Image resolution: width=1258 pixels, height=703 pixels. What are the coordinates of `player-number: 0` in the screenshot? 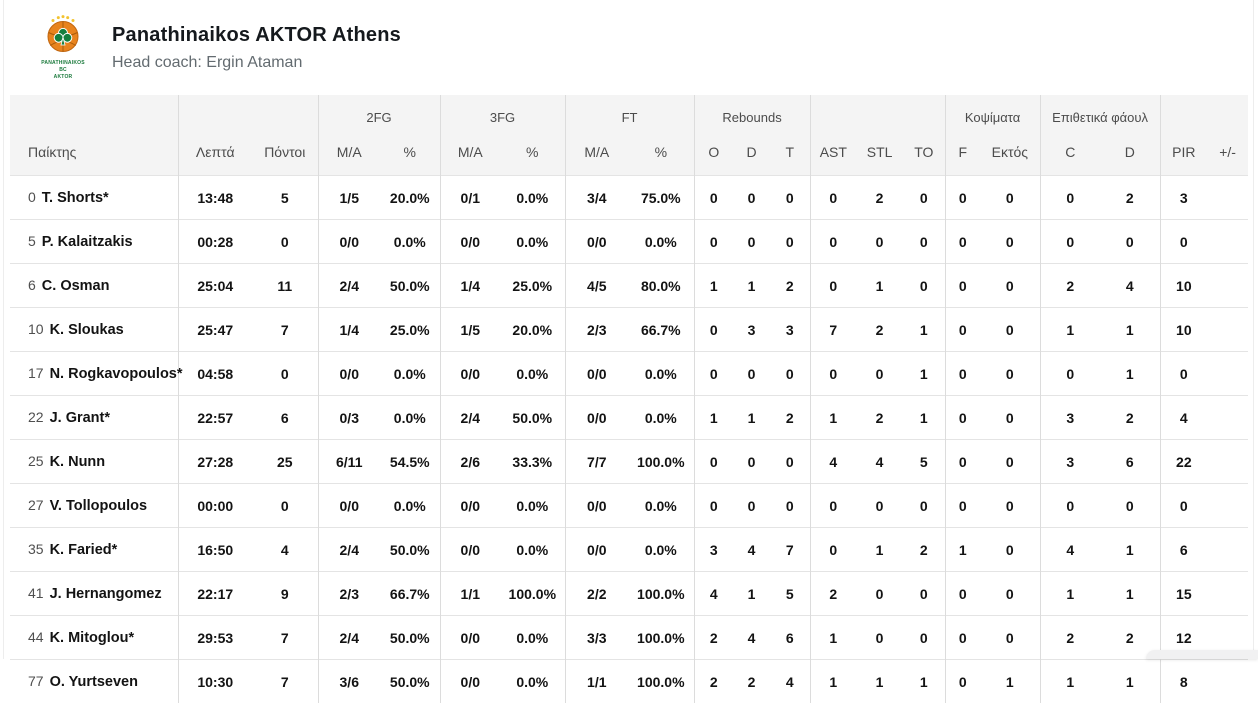 It's located at (32, 197).